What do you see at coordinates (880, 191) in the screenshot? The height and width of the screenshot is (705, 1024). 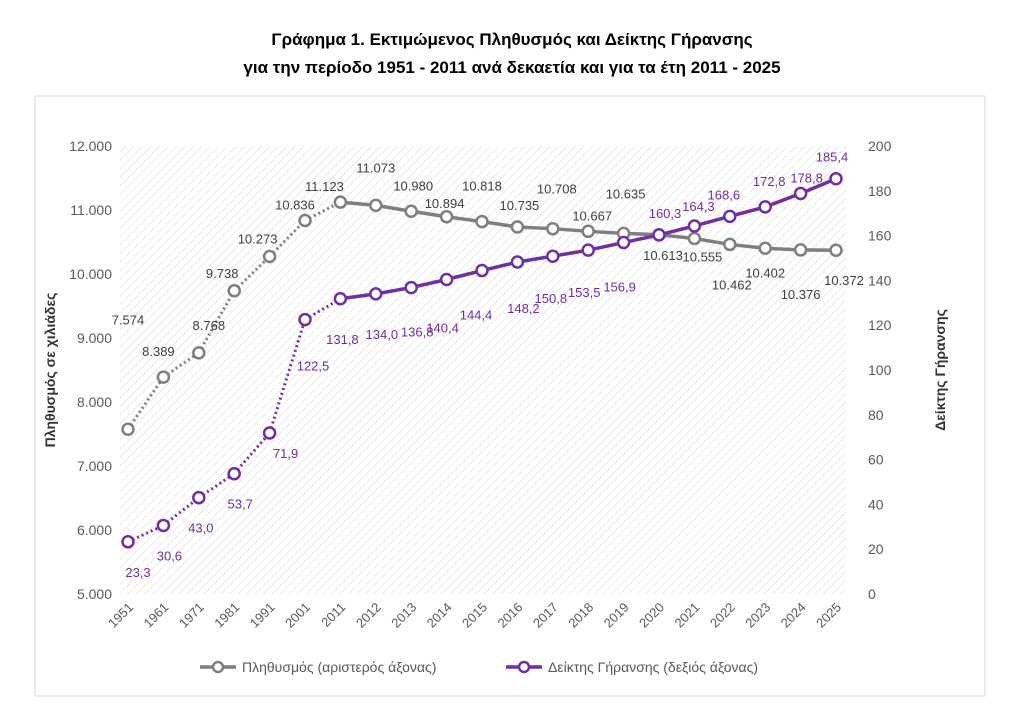 I see `y2-tick-label: 180` at bounding box center [880, 191].